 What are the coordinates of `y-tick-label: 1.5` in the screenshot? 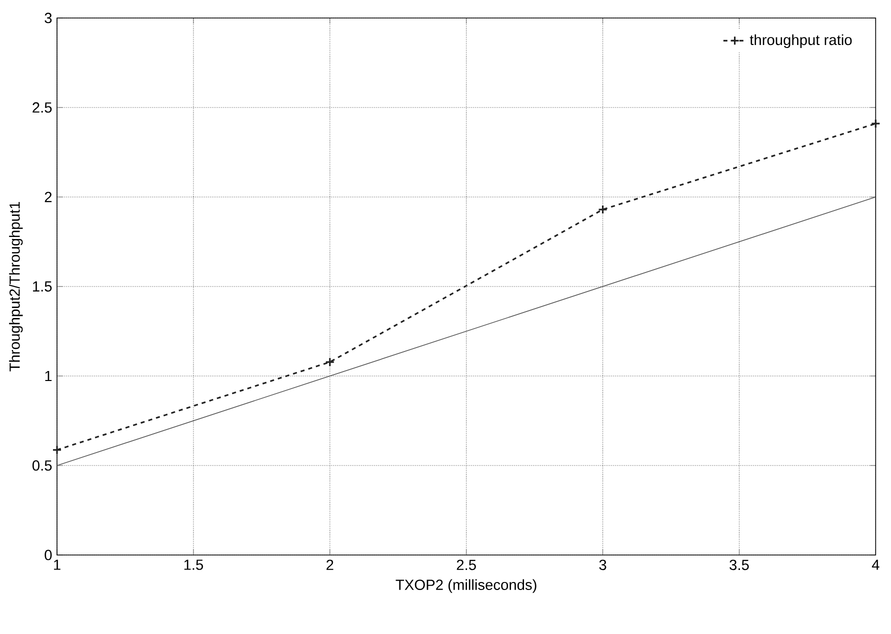 It's located at (42, 286).